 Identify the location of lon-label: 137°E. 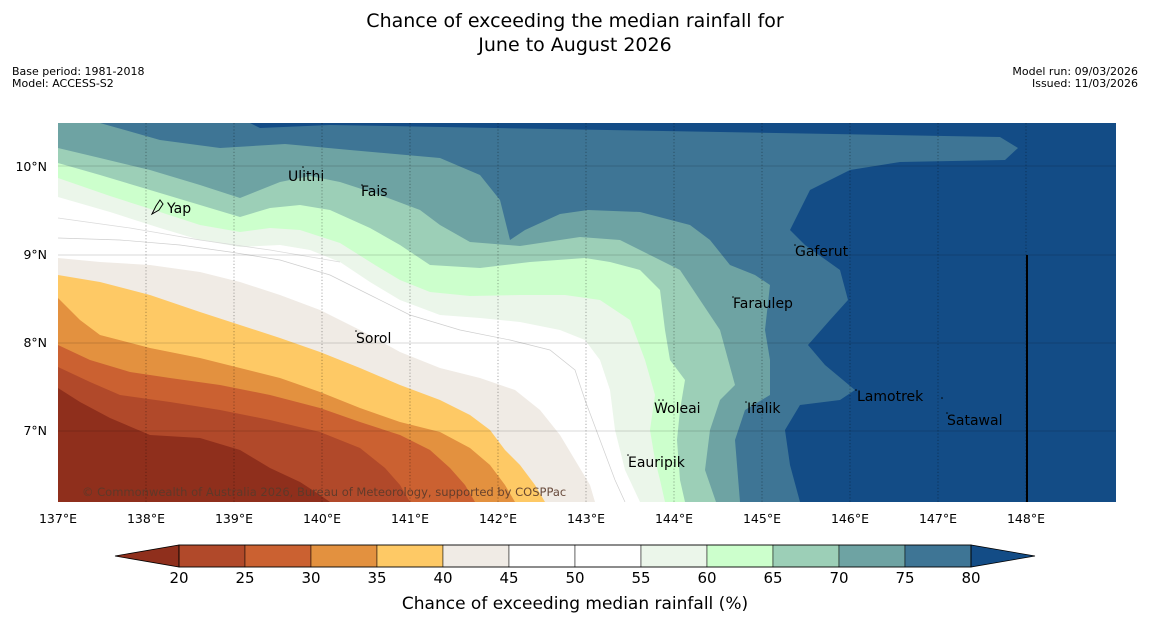
(58, 518).